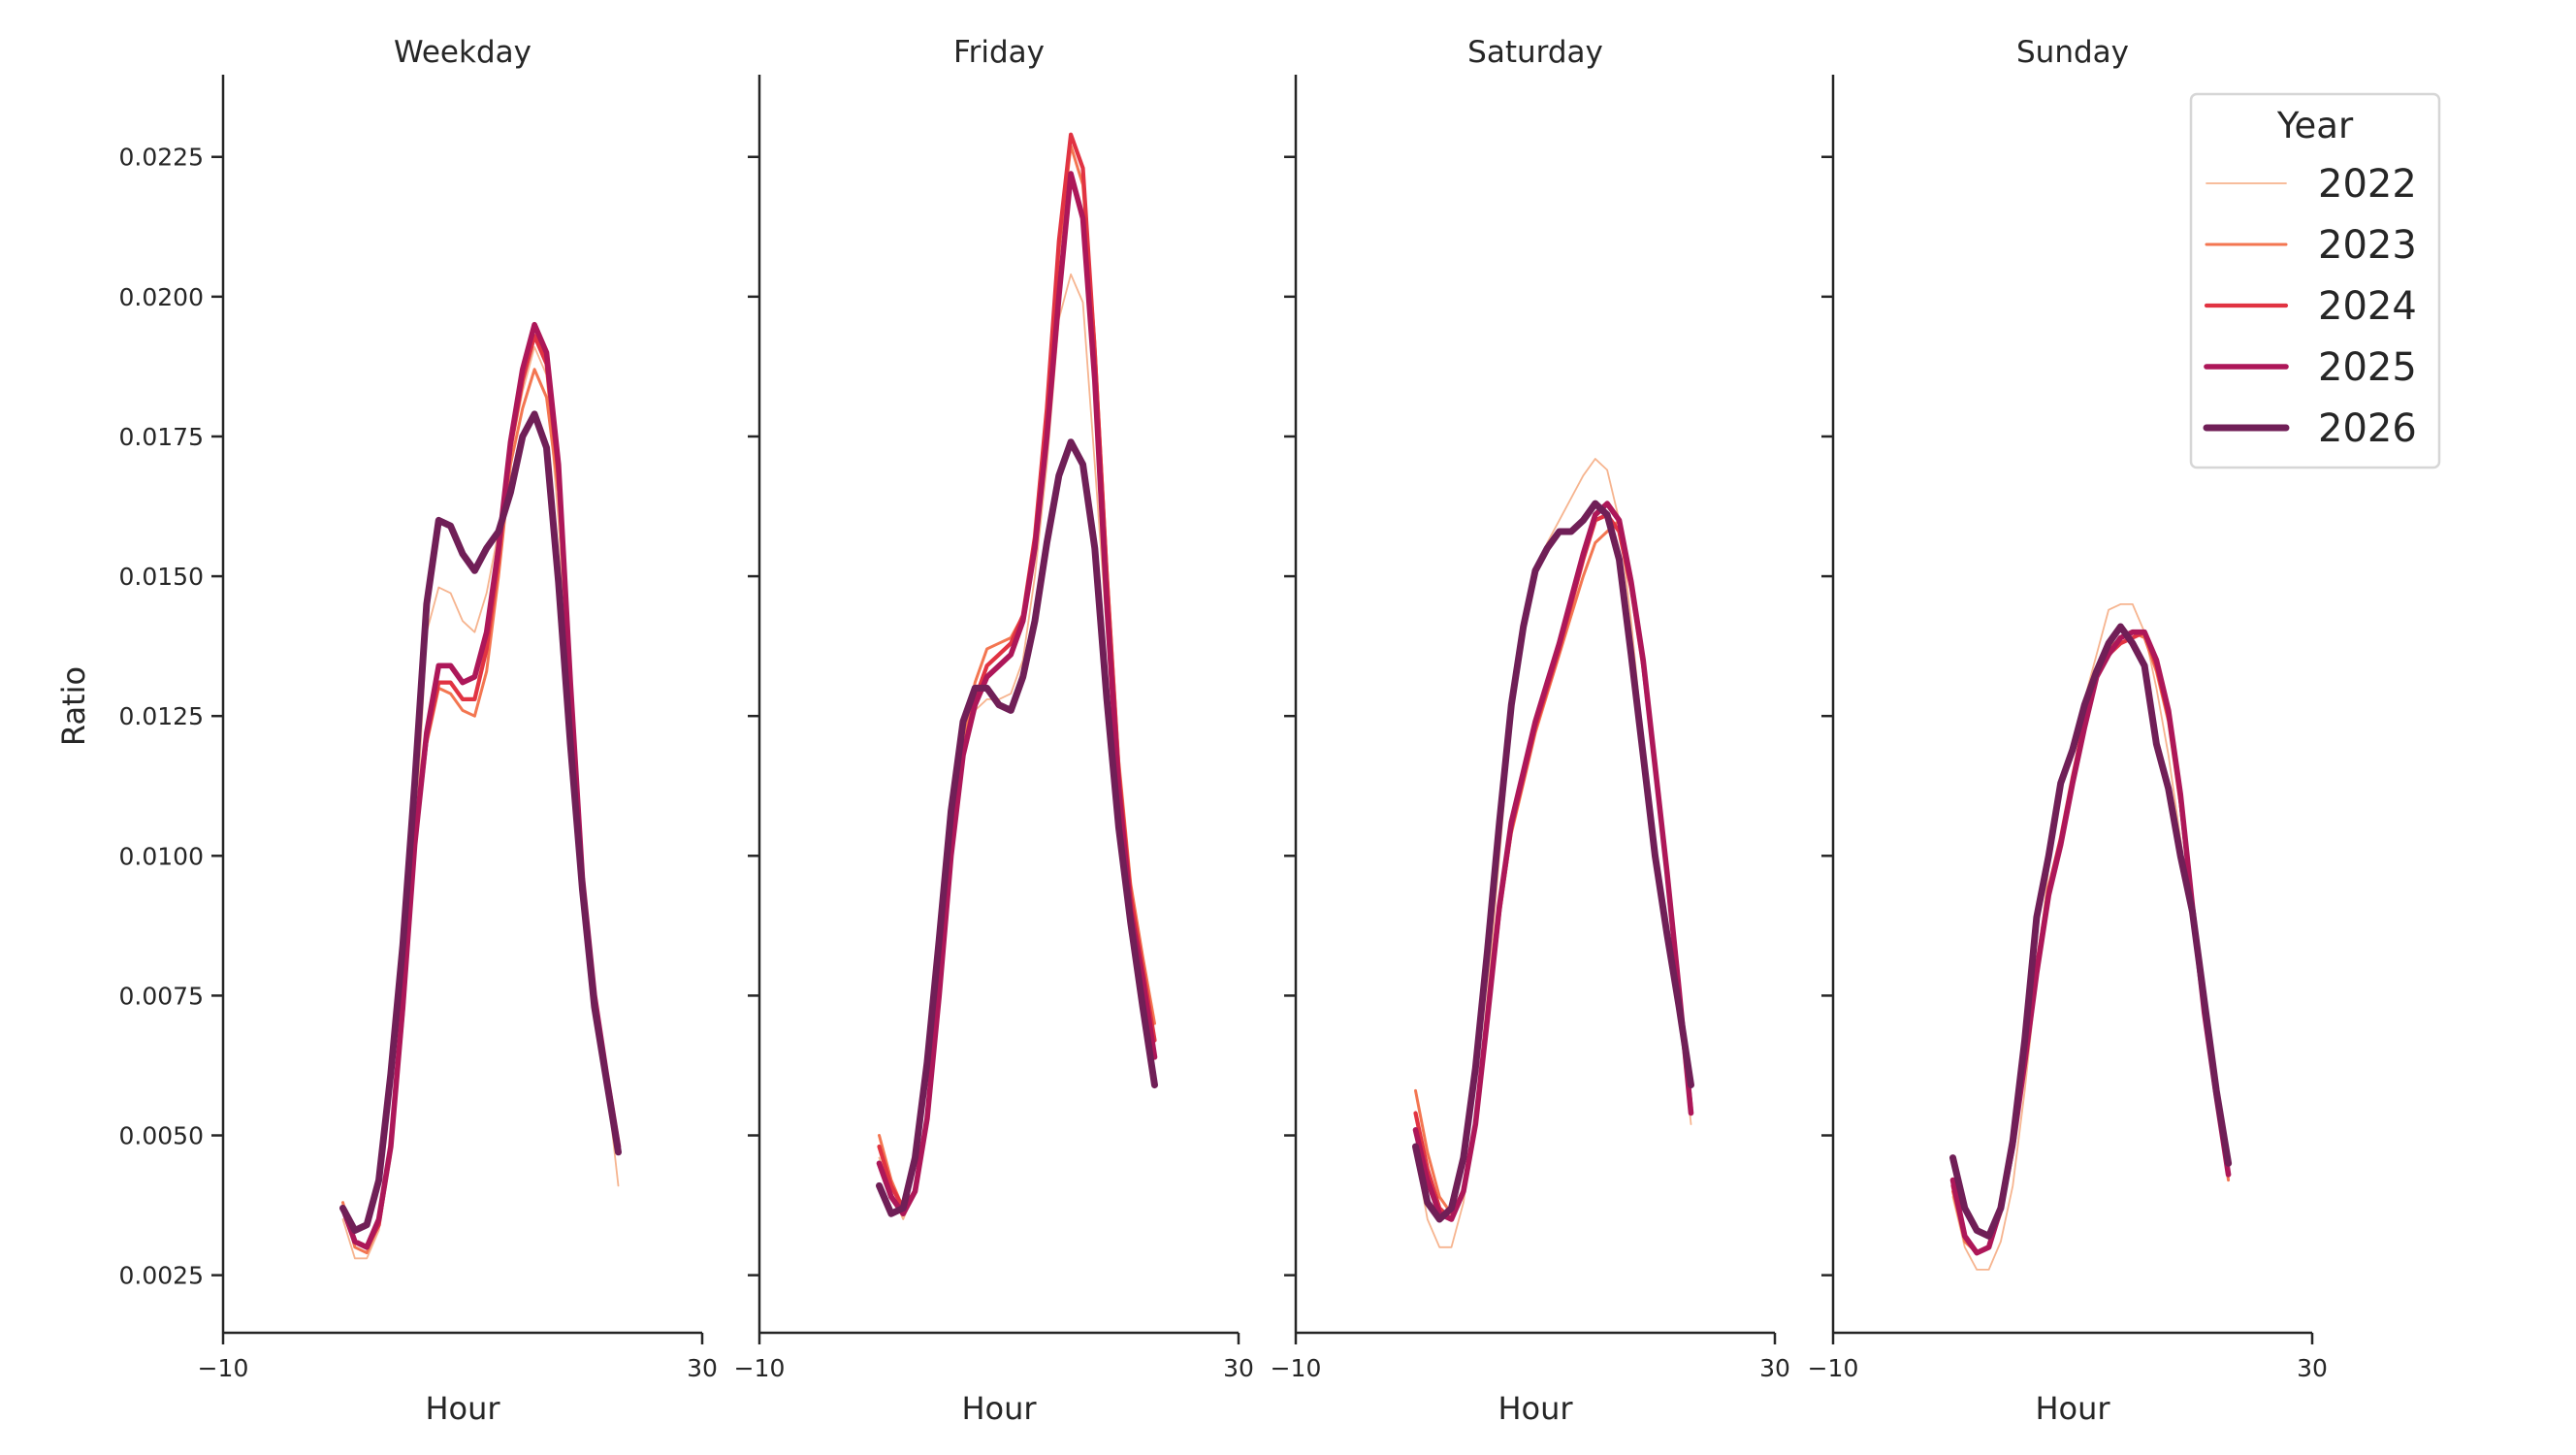 The height and width of the screenshot is (1455, 2576). What do you see at coordinates (2315, 125) in the screenshot?
I see `legend-title: Year` at bounding box center [2315, 125].